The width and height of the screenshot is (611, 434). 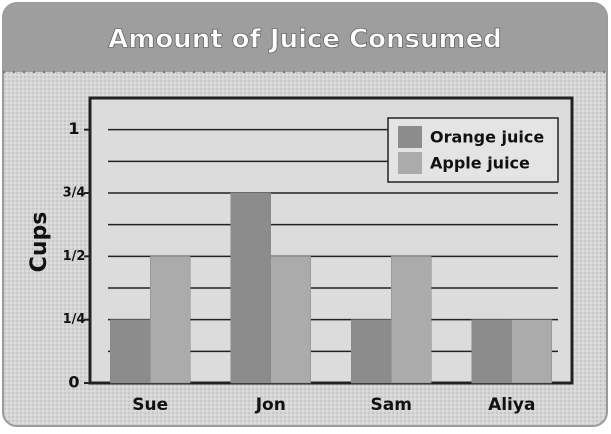 I want to click on y-axis-label: Cups, so click(x=39, y=242).